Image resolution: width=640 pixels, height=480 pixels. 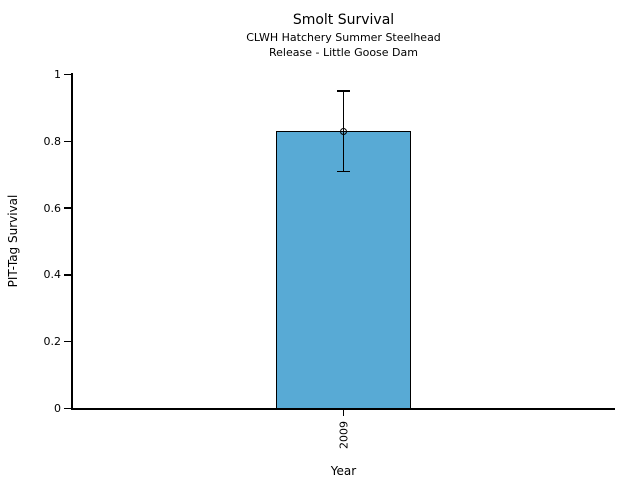 What do you see at coordinates (52, 208) in the screenshot?
I see `y-tick-label: 0.6` at bounding box center [52, 208].